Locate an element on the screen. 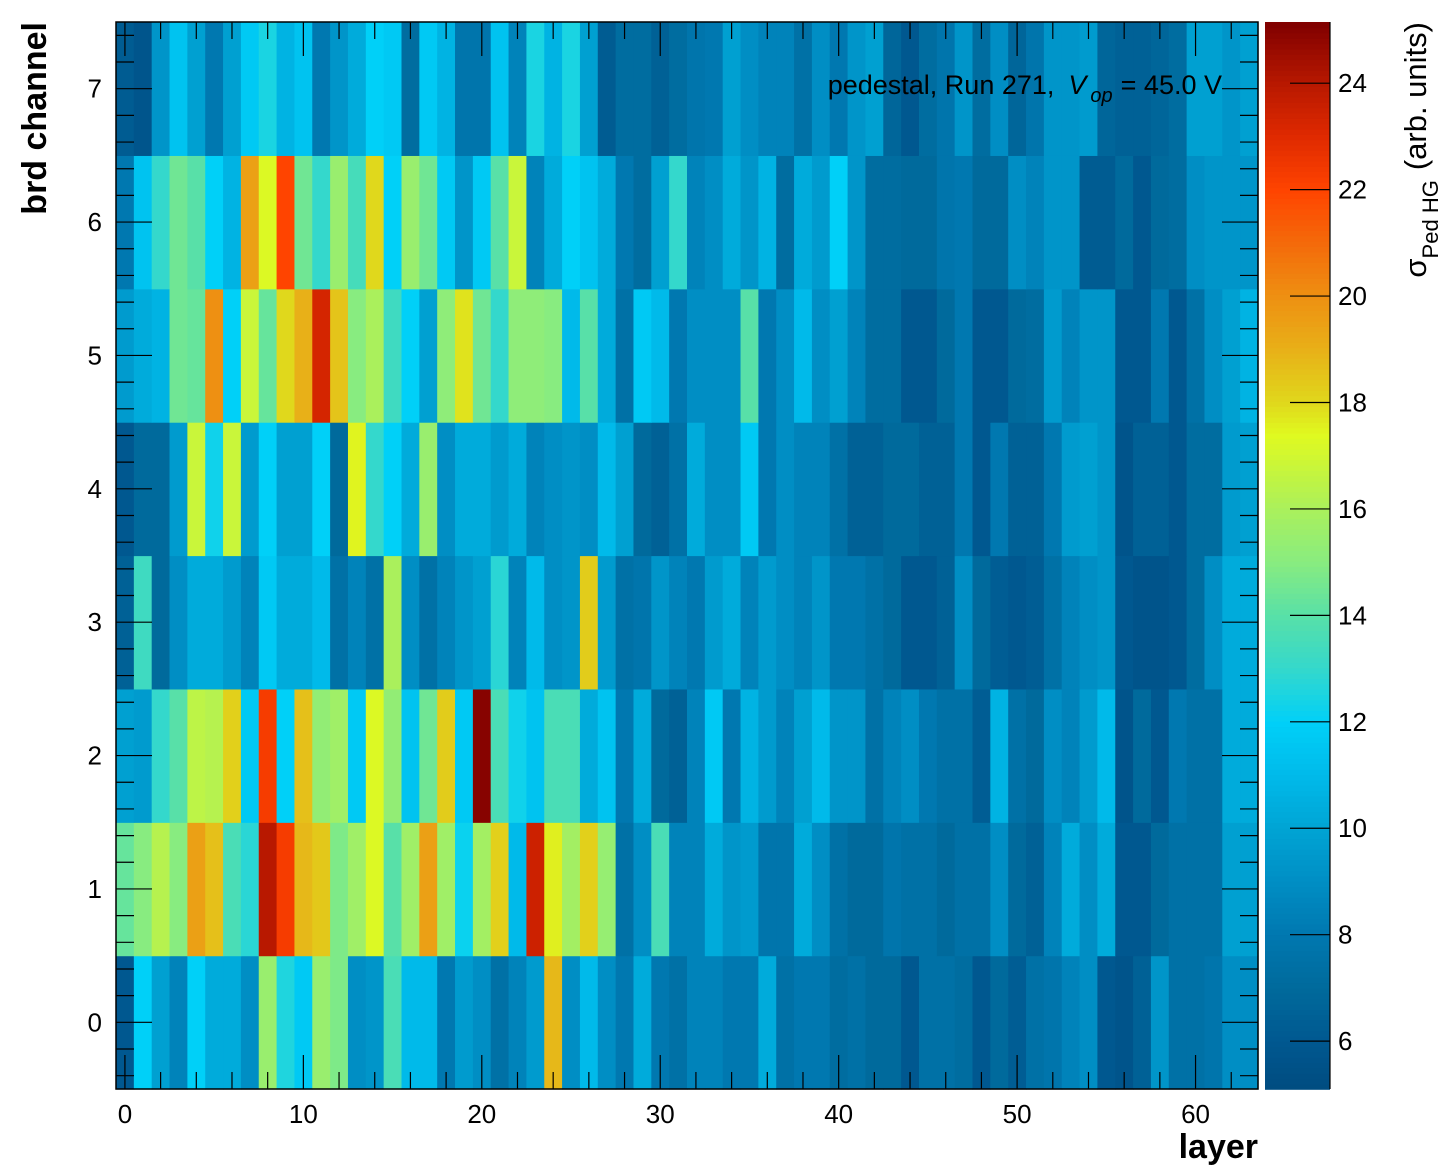 Image resolution: width=1446 pixels, height=1172 pixels. y-axis-title: brd channel is located at coordinates (35, 118).